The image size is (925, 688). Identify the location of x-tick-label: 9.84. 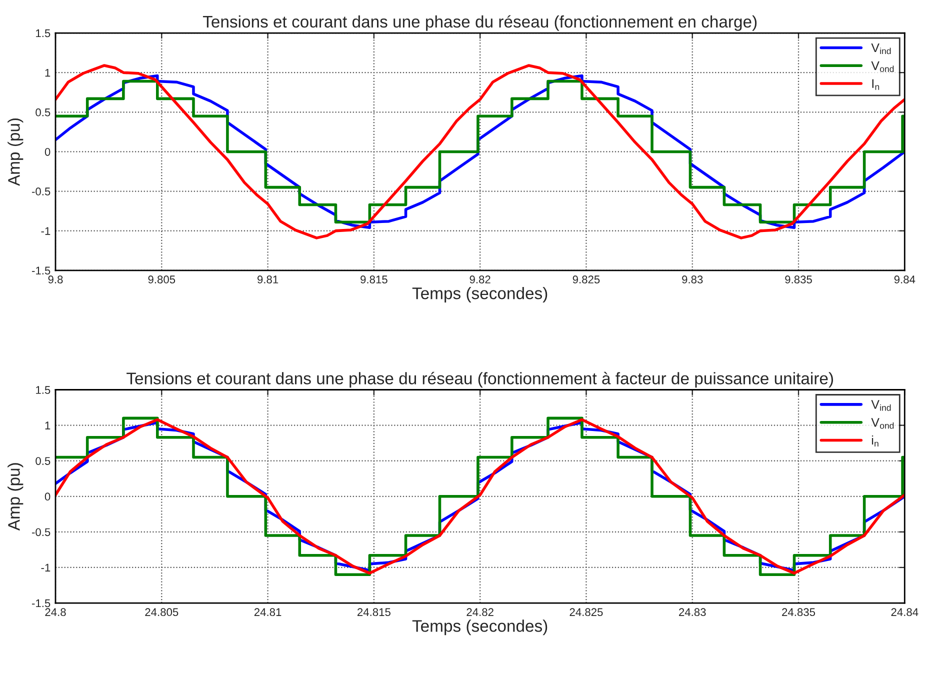
(905, 280).